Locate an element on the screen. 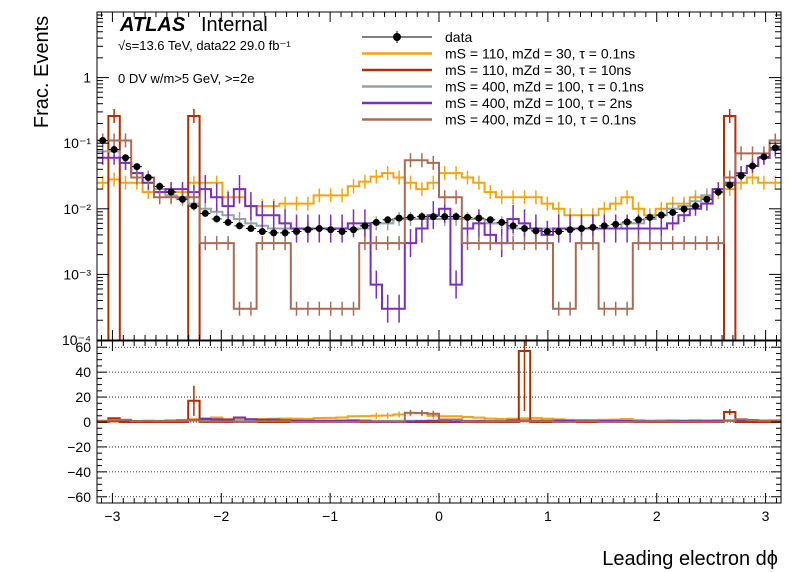 The image size is (796, 572). x-tick-label-2: −1 is located at coordinates (330, 516).